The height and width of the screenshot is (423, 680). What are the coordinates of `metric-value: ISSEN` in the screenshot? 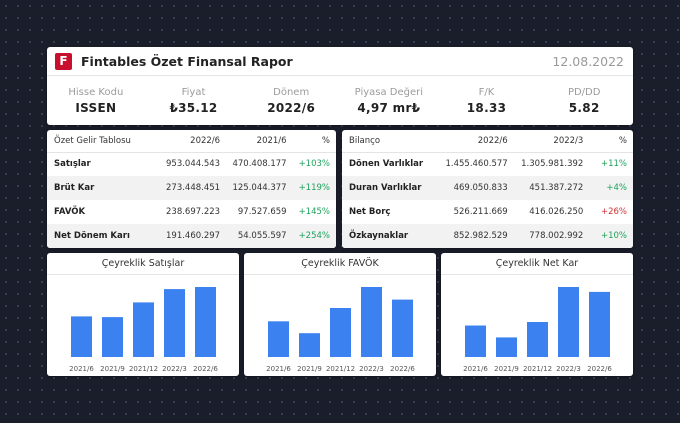 It's located at (96, 107).